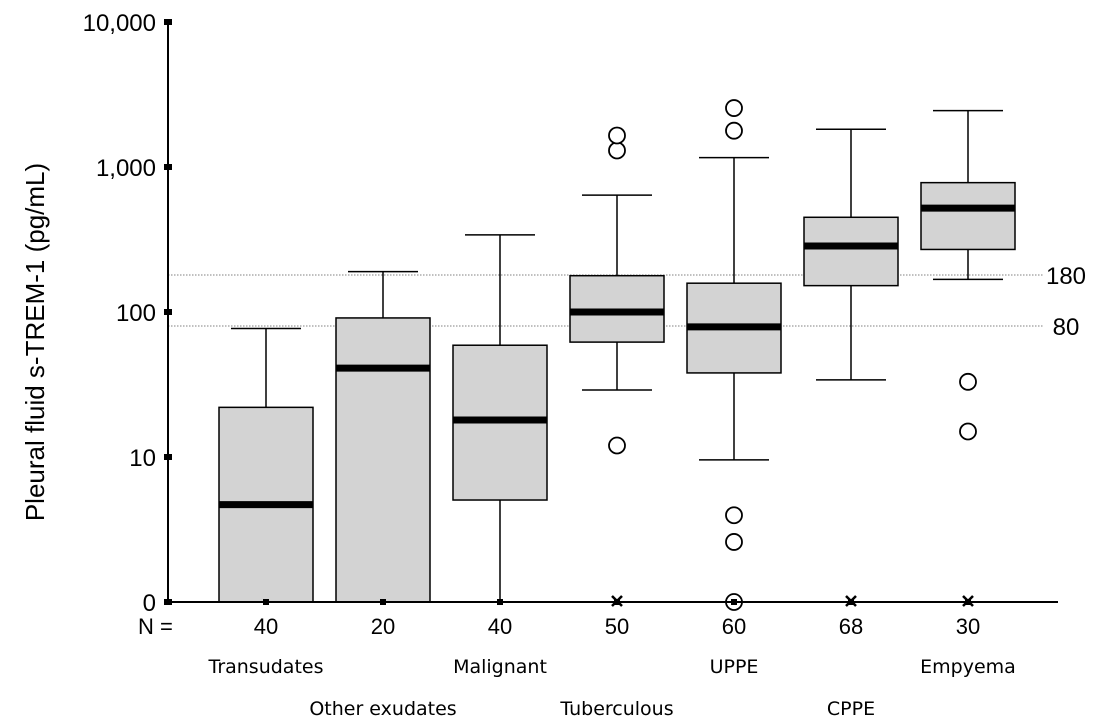 The height and width of the screenshot is (727, 1099). What do you see at coordinates (616, 709) in the screenshot?
I see `category-label: Tuberculous` at bounding box center [616, 709].